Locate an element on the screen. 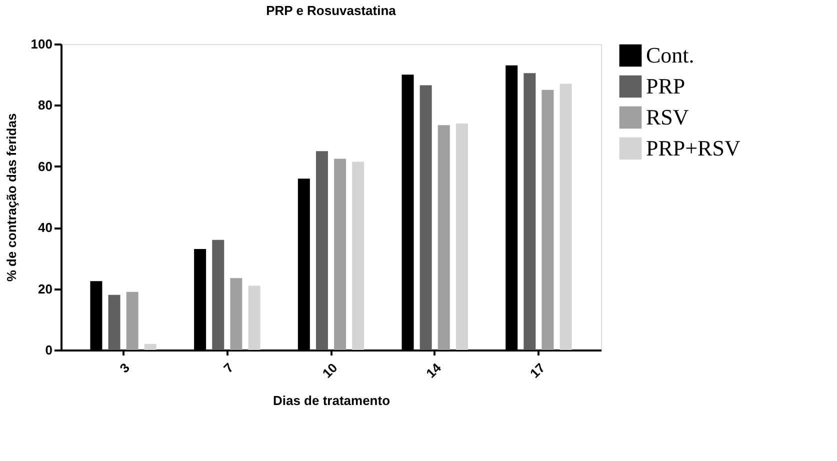 The width and height of the screenshot is (837, 461). legend-label: Cont. is located at coordinates (670, 55).